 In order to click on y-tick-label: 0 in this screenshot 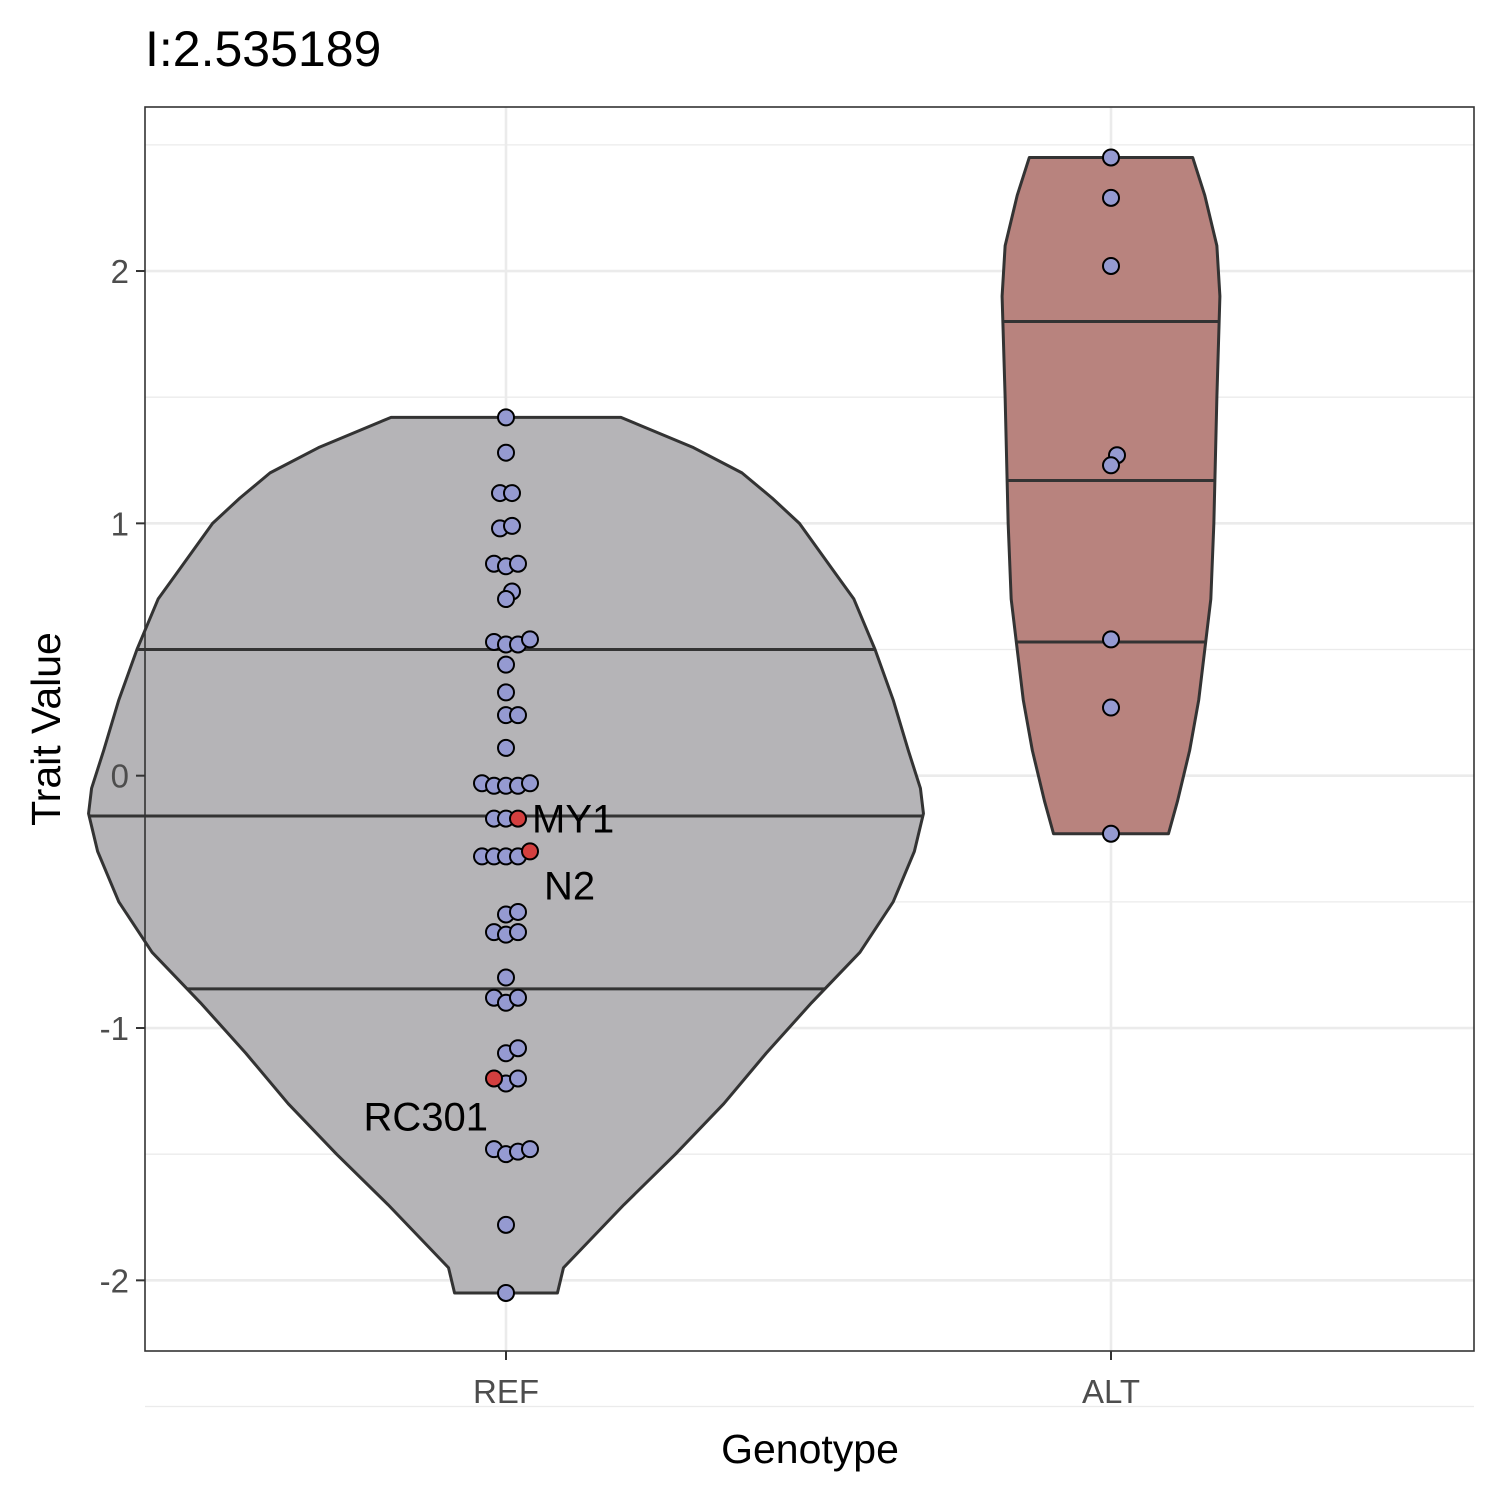, I will do `click(120, 776)`.